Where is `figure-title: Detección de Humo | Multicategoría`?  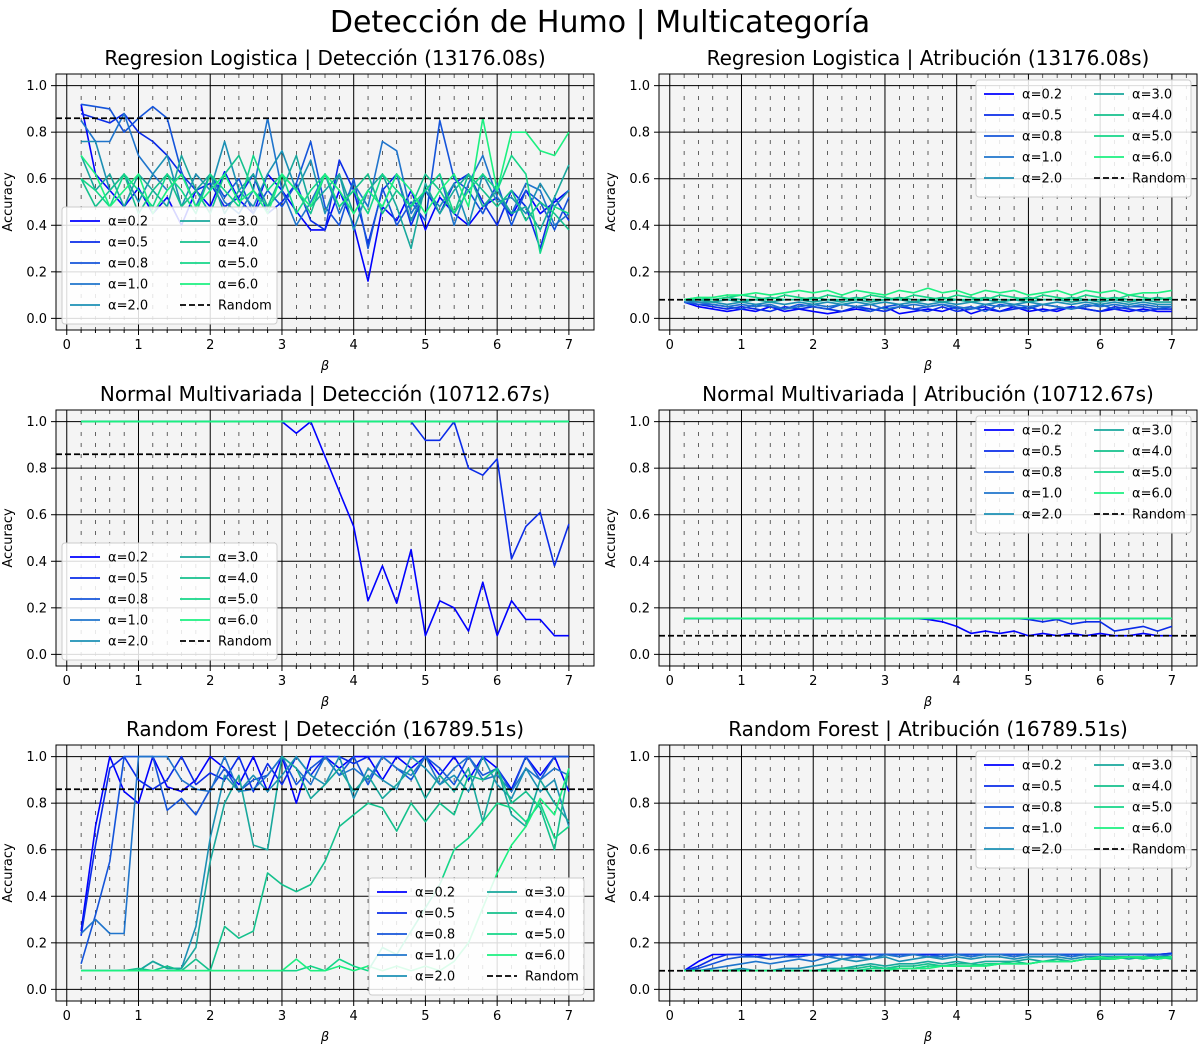
figure-title: Detección de Humo | Multicategoría is located at coordinates (600, 22).